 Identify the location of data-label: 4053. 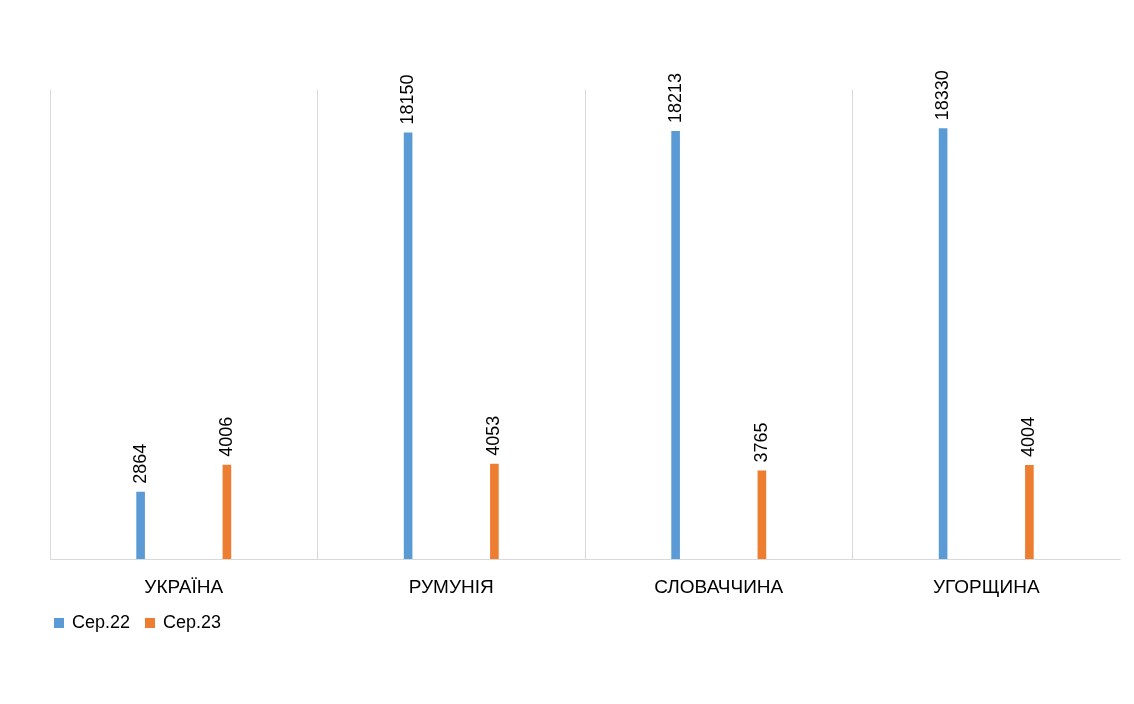
(493, 435).